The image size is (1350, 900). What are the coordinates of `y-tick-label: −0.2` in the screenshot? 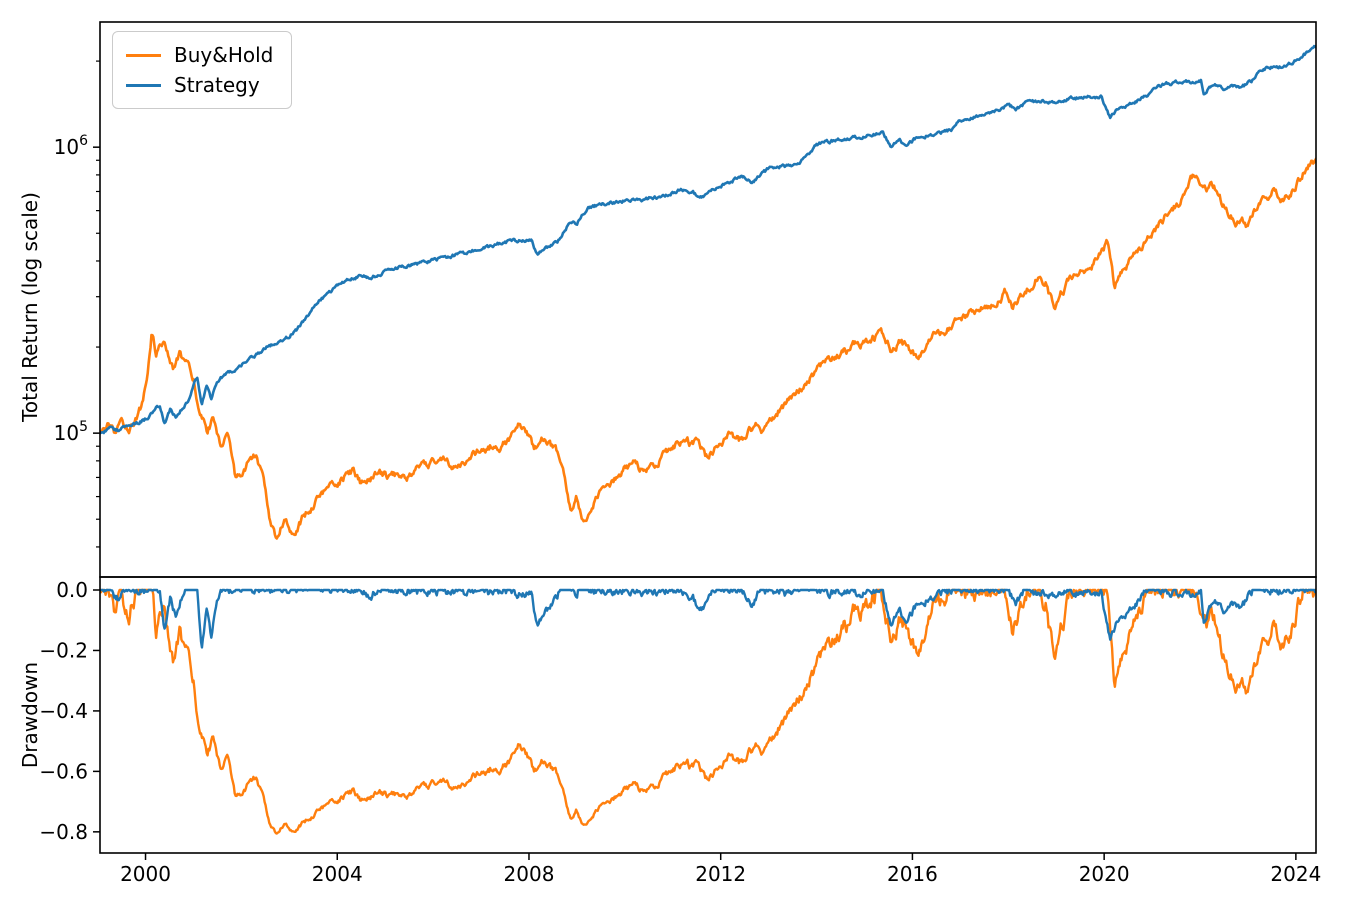 It's located at (63, 650).